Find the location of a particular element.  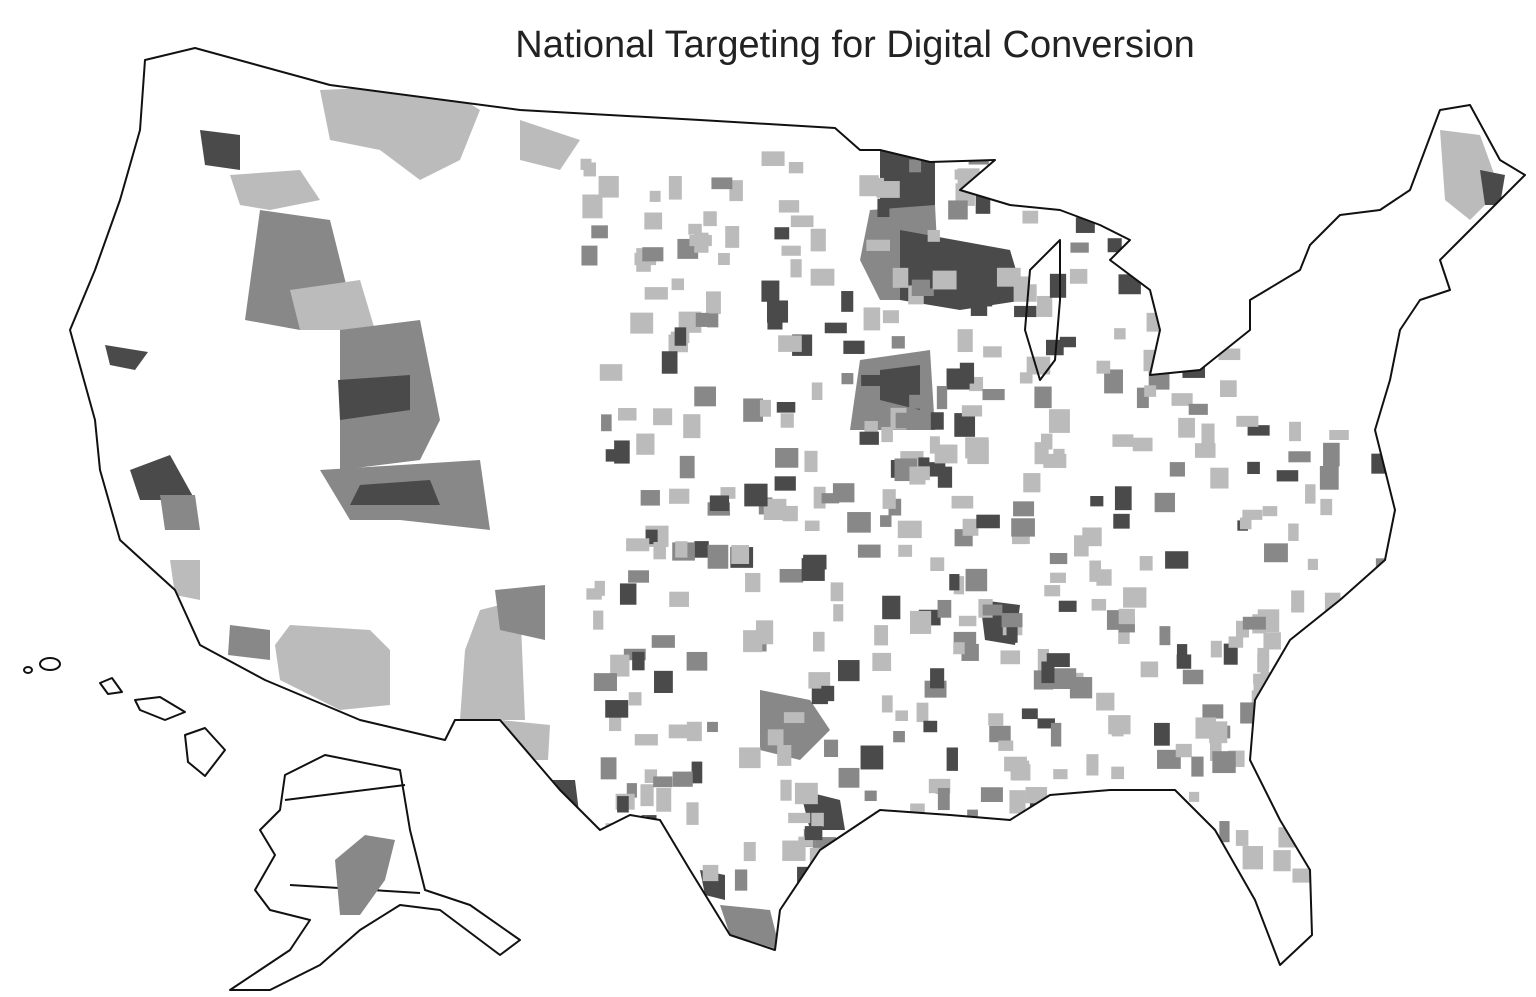

lake-michigan is located at coordinates (1042, 310).